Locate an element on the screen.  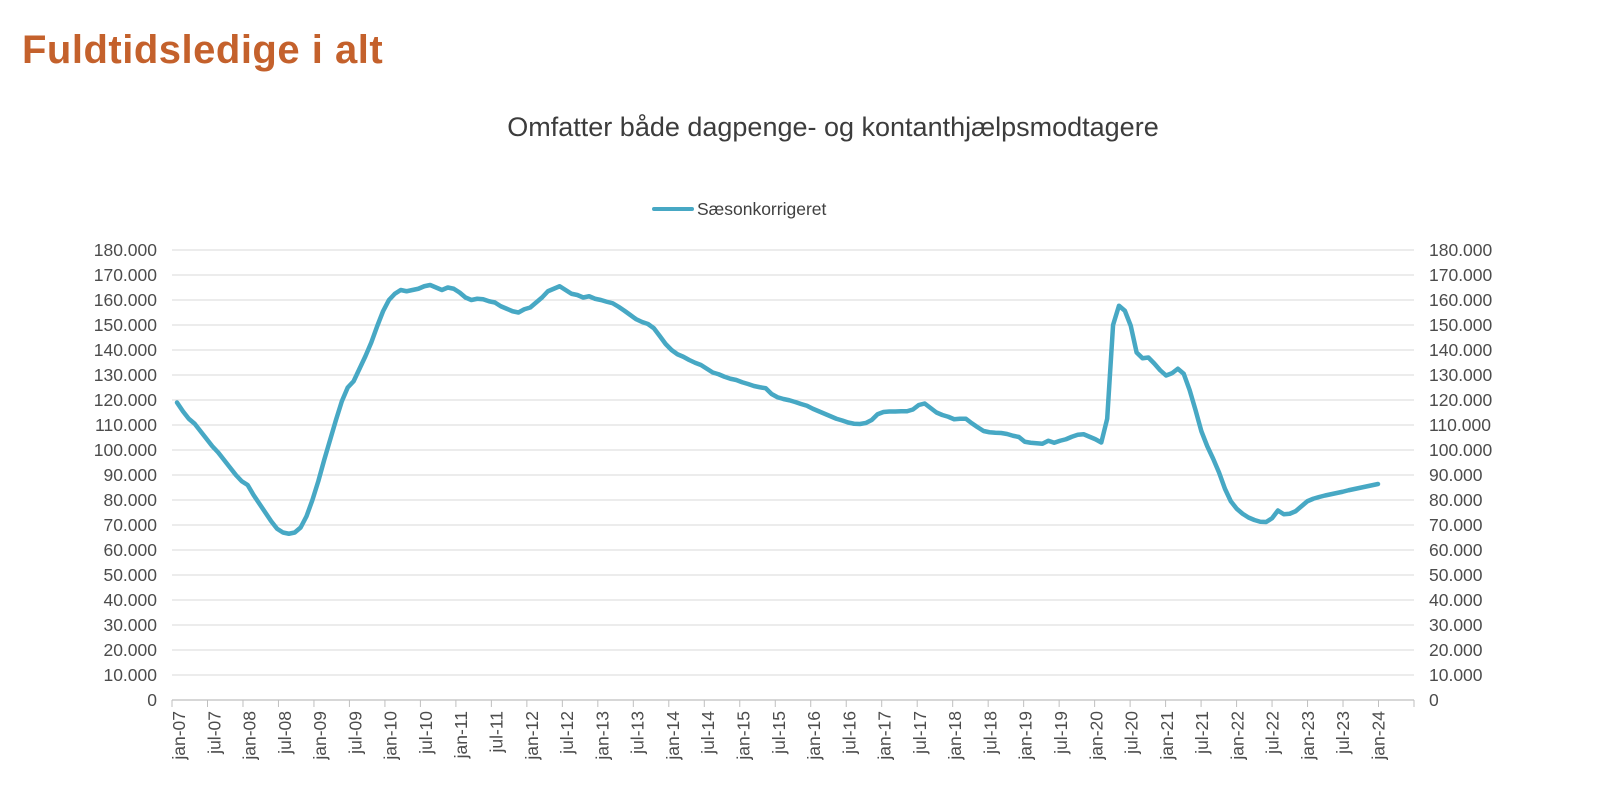
x-axis-tick-label: jul-22 is located at coordinates (1273, 733).